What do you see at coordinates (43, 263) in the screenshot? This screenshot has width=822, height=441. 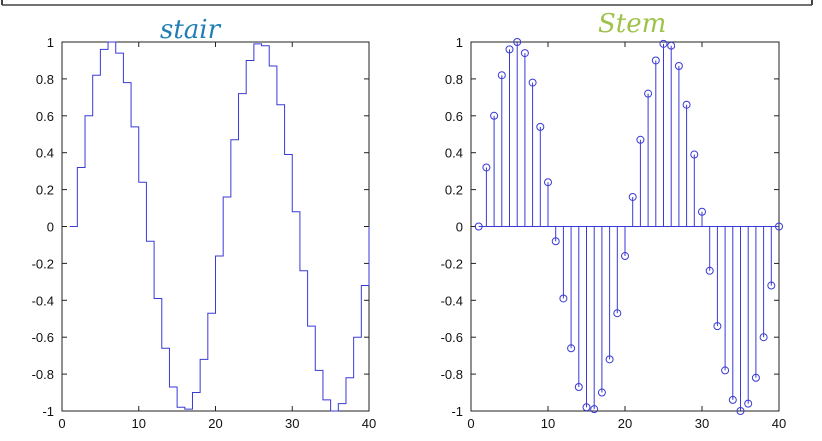 I see `stair-ytick-label: -0.2` at bounding box center [43, 263].